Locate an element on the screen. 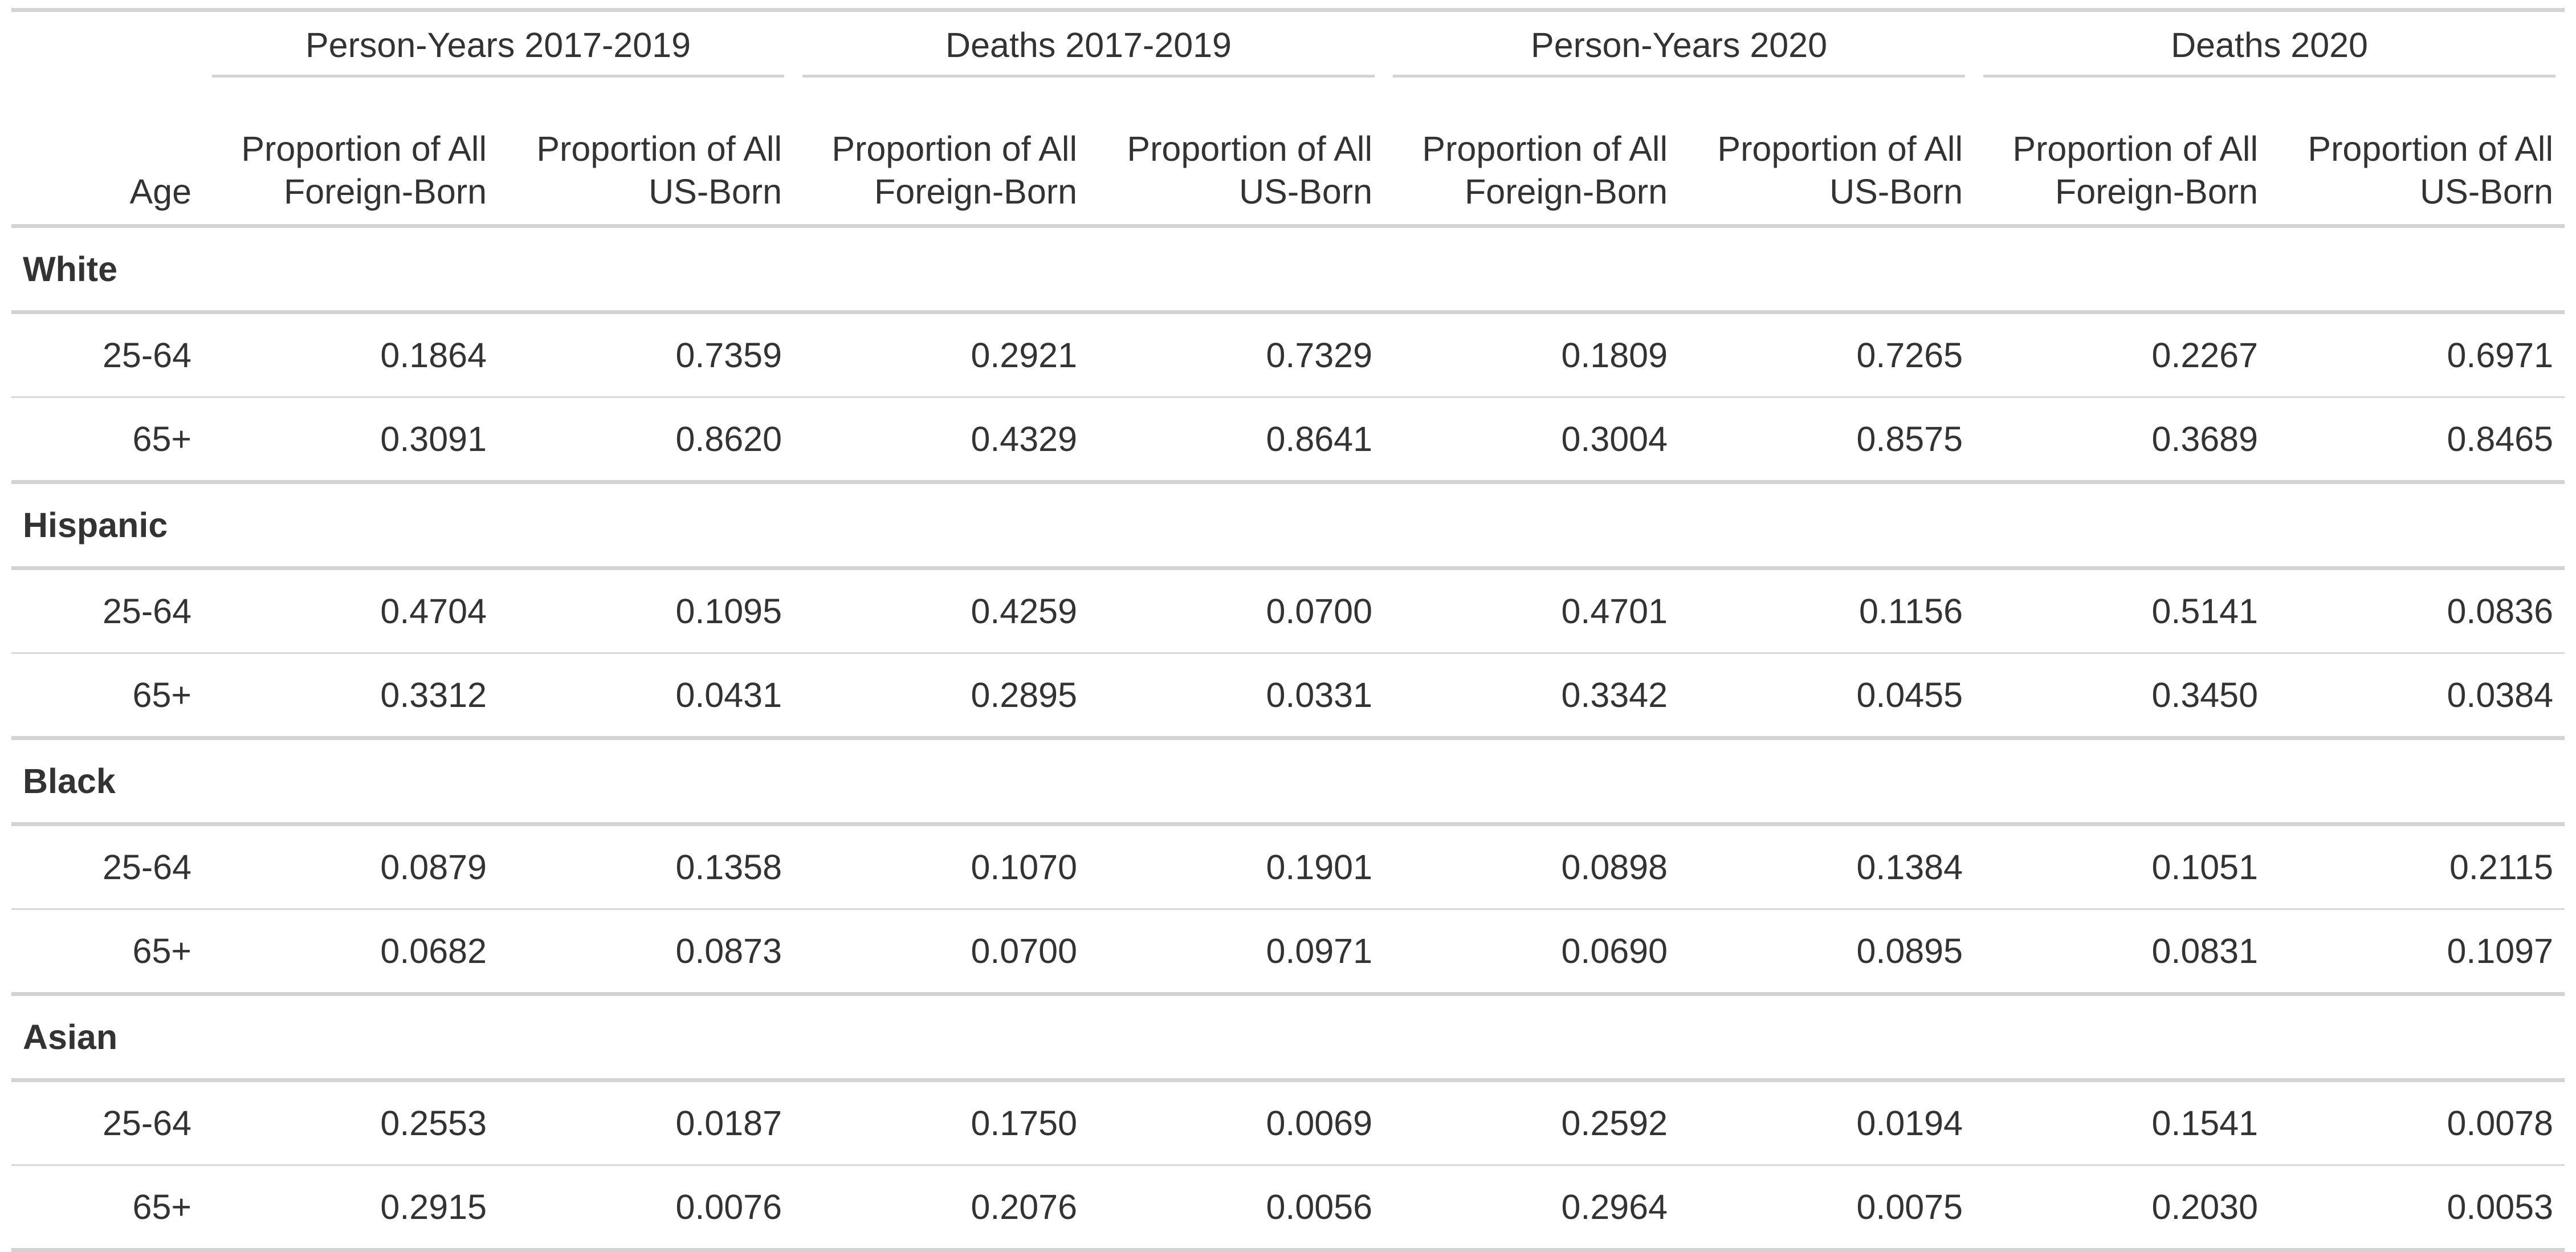 This screenshot has height=1252, width=2576. value-cell: 0.8620 is located at coordinates (646, 440).